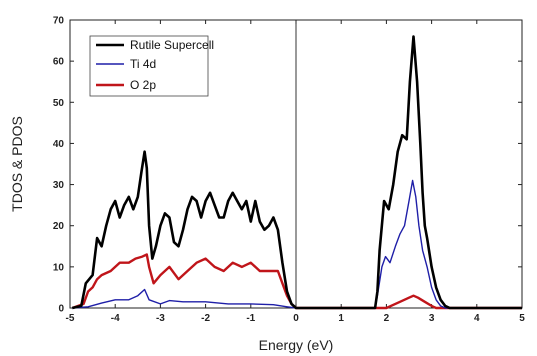 The height and width of the screenshot is (356, 537). What do you see at coordinates (70, 318) in the screenshot?
I see `x-tick-label: -5` at bounding box center [70, 318].